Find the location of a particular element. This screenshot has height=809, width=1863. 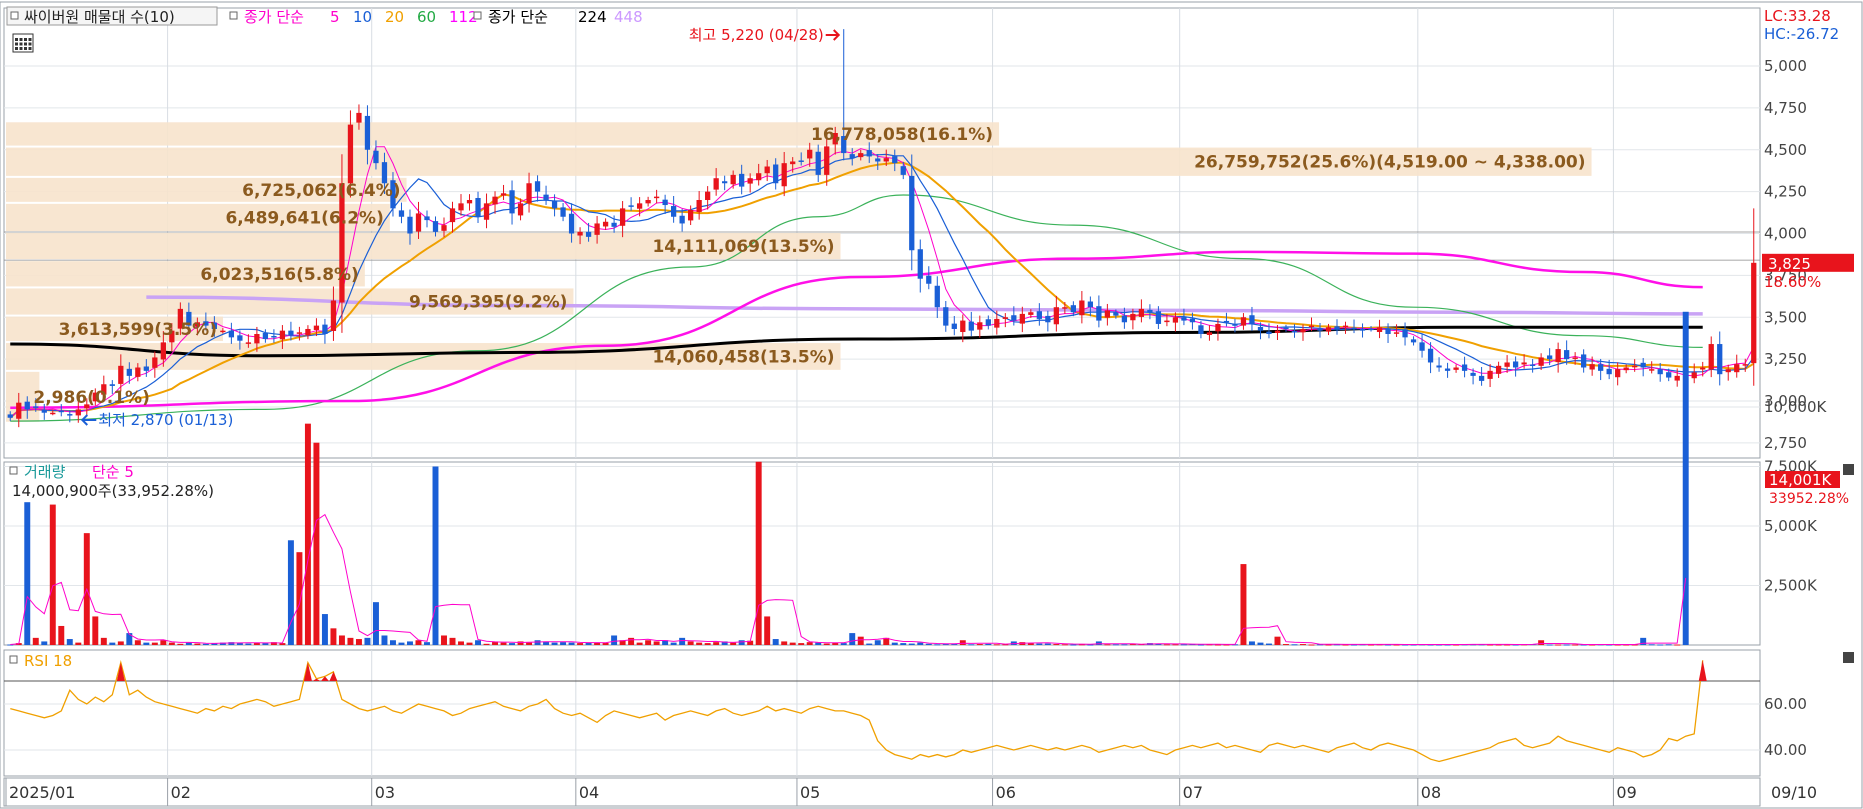

price-legend: 싸이버원 매물대 수(10) 종가 단순 5 10 20 60 112 종가 단순 224 448 is located at coordinates (324, 29).